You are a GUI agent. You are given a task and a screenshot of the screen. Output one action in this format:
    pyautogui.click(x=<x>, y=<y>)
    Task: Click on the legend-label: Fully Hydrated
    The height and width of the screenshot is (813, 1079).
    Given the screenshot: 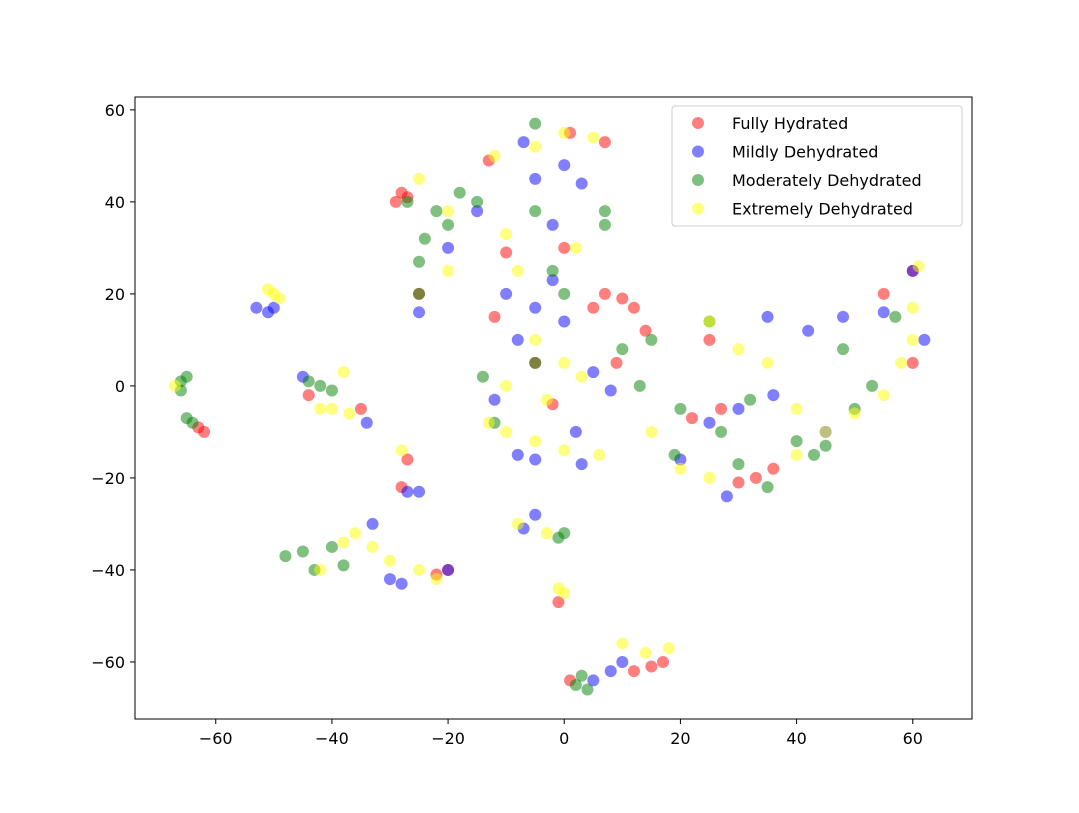 What is the action you would take?
    pyautogui.click(x=790, y=123)
    